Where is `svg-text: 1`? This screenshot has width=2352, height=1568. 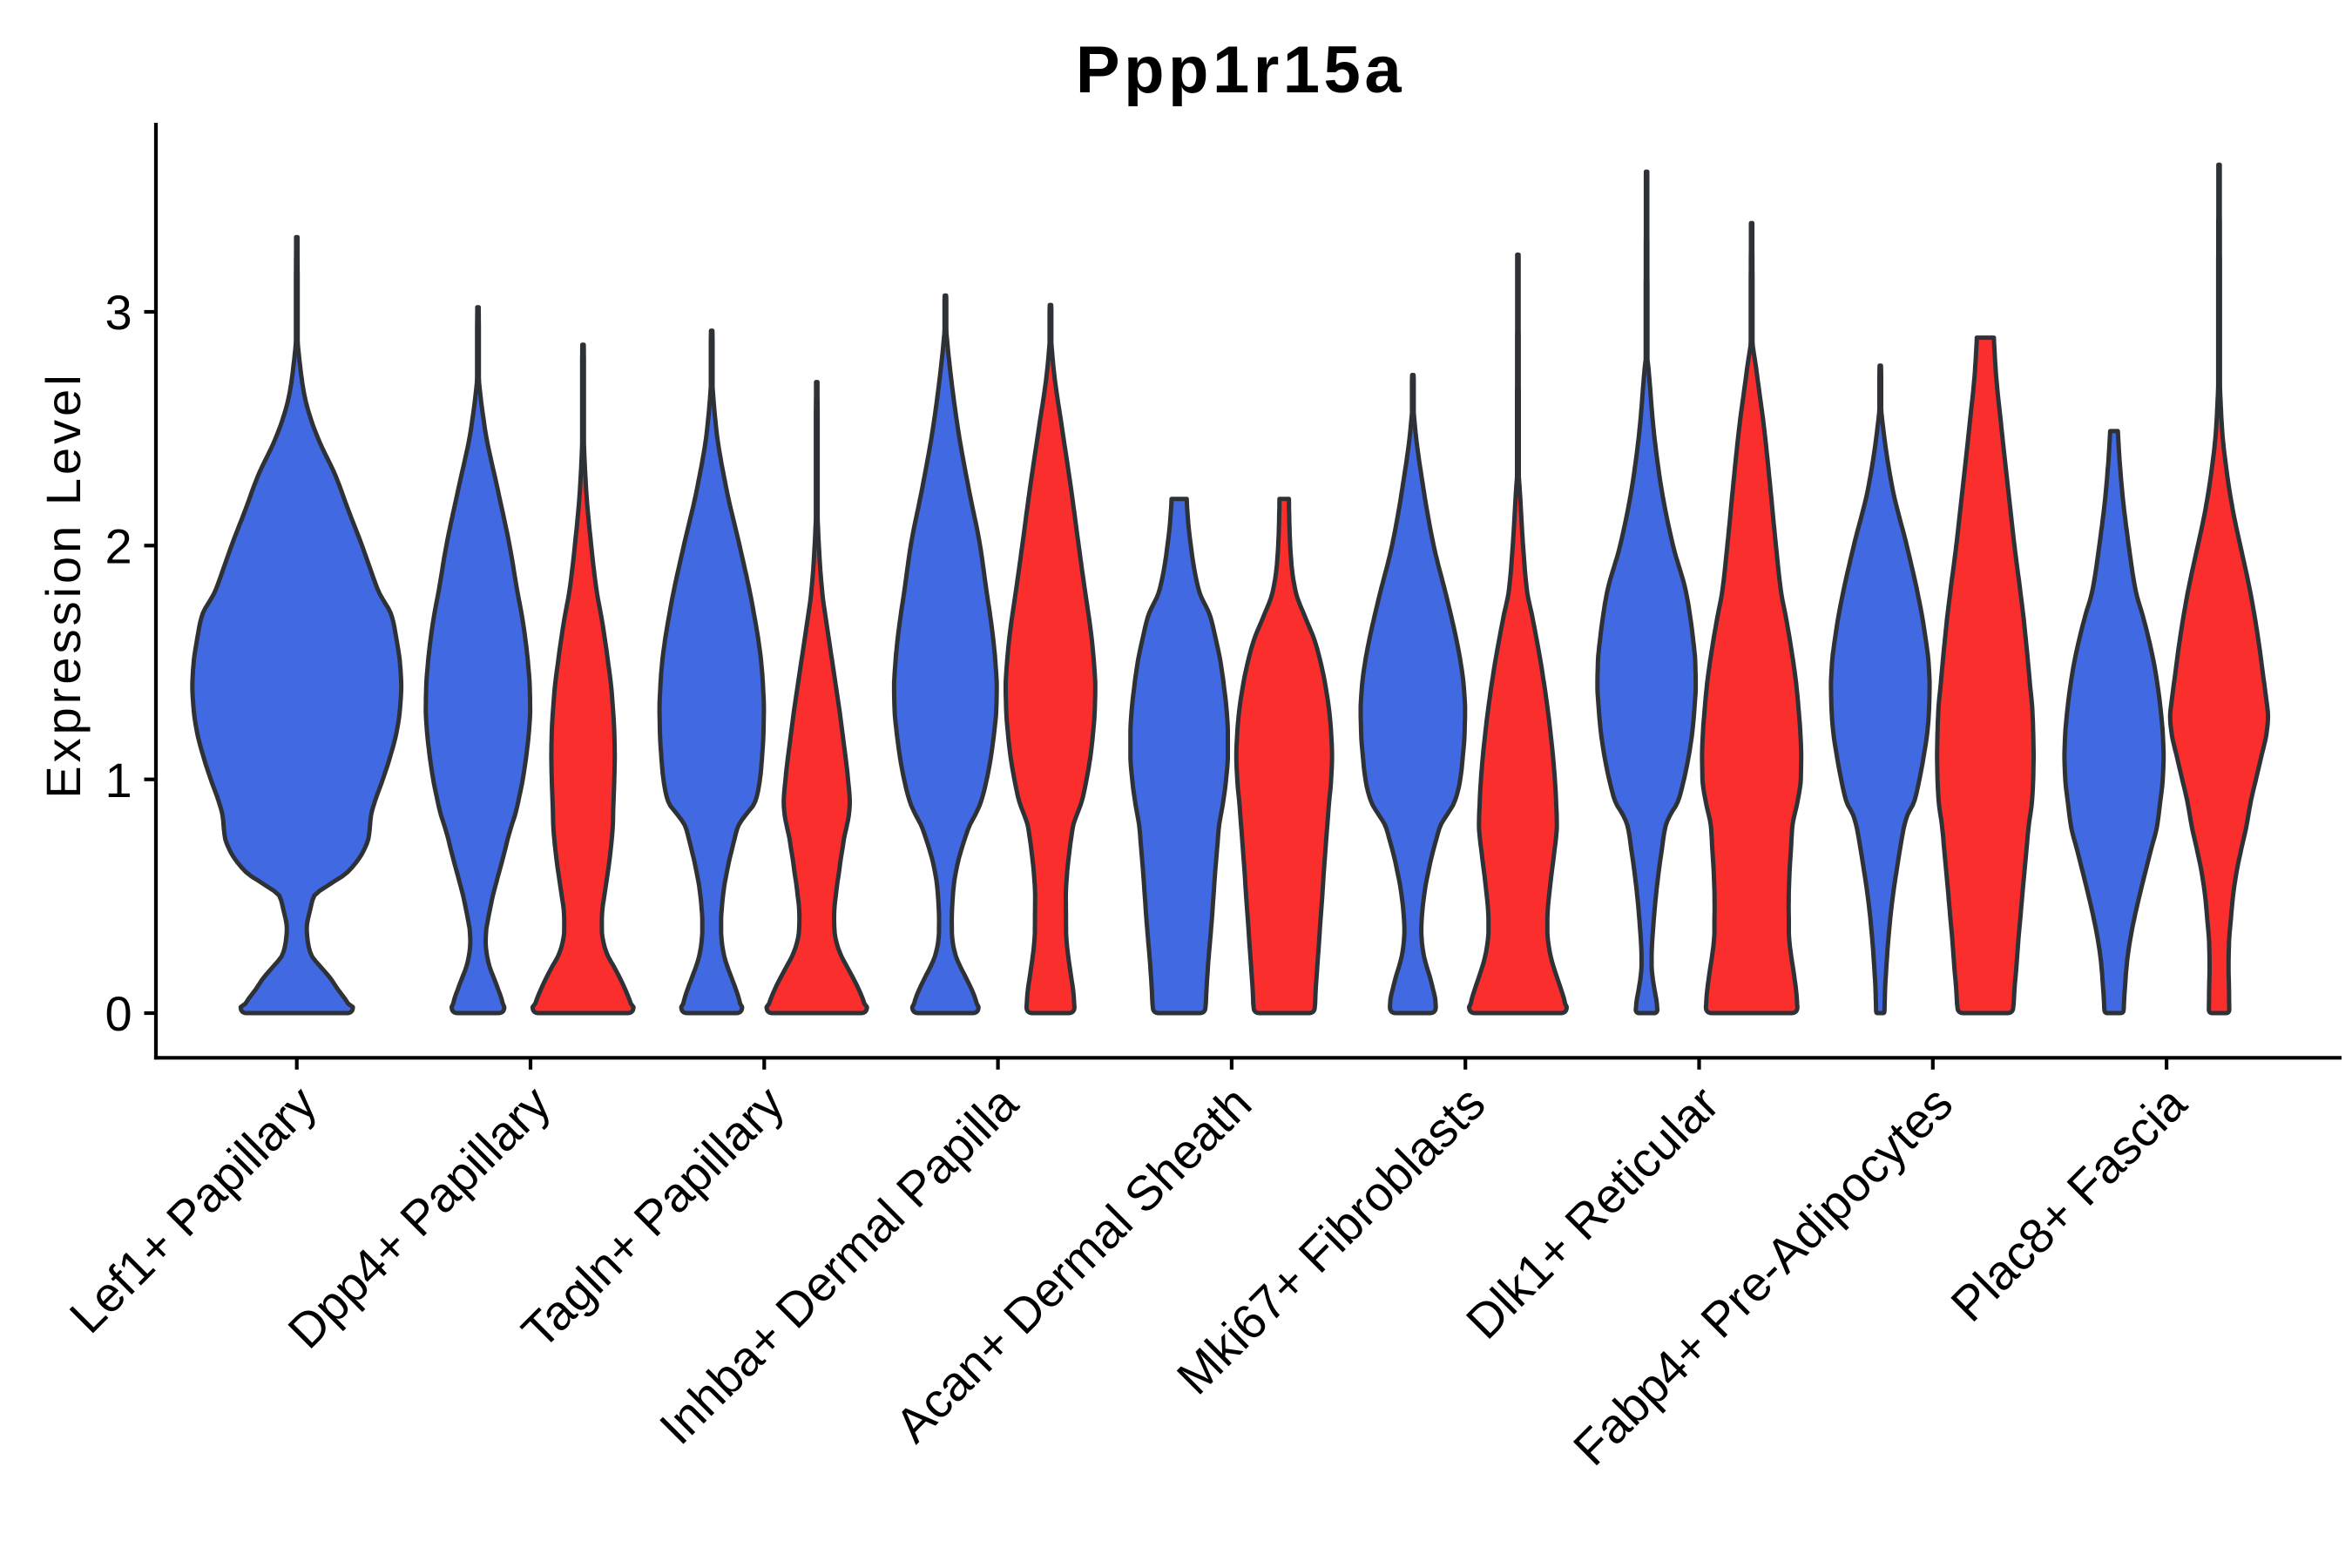
svg-text: 1 is located at coordinates (119, 780).